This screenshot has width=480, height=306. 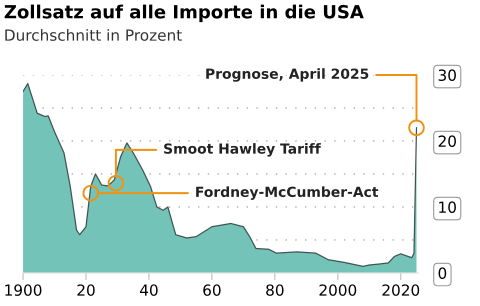 I want to click on x-tick-label: 60, so click(x=212, y=290).